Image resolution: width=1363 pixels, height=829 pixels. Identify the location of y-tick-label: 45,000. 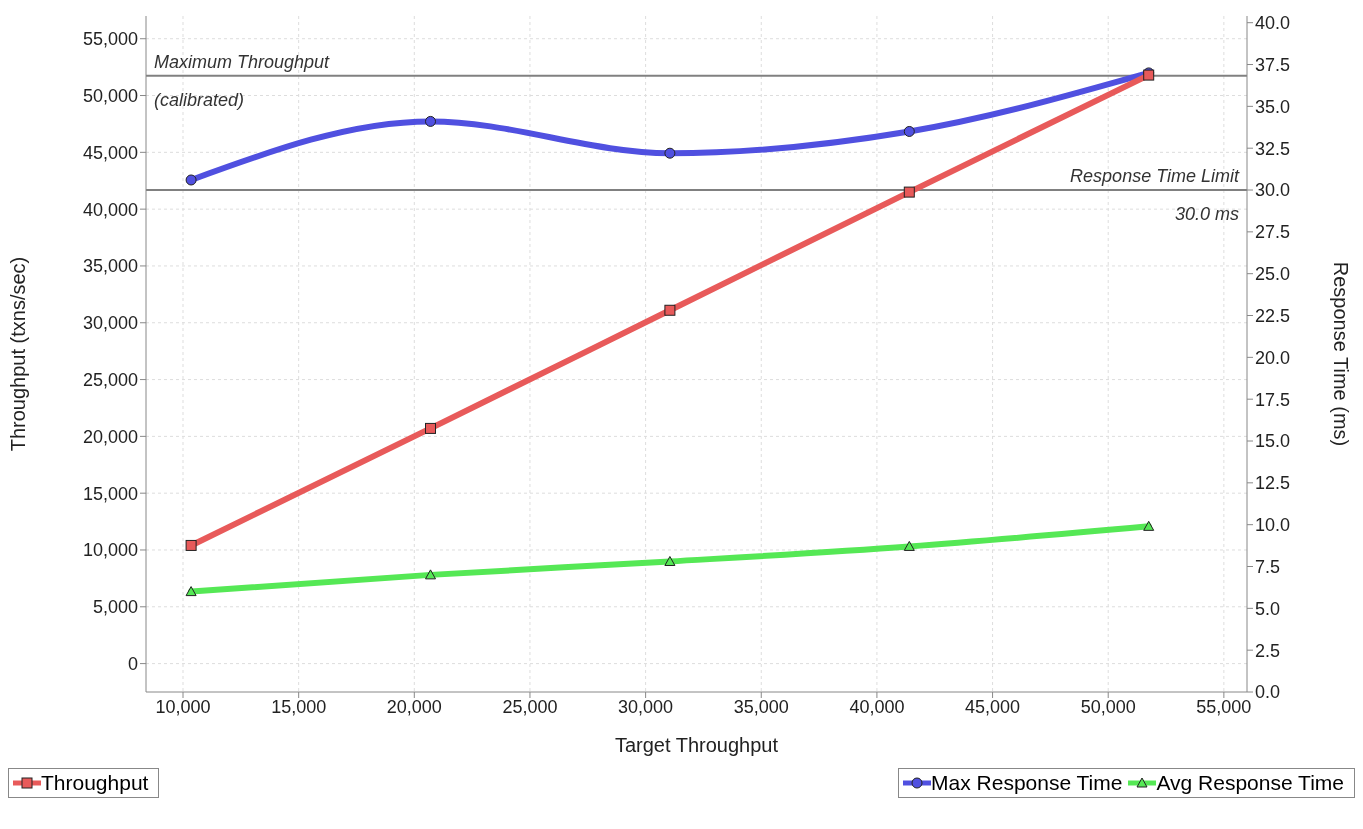
(110, 152).